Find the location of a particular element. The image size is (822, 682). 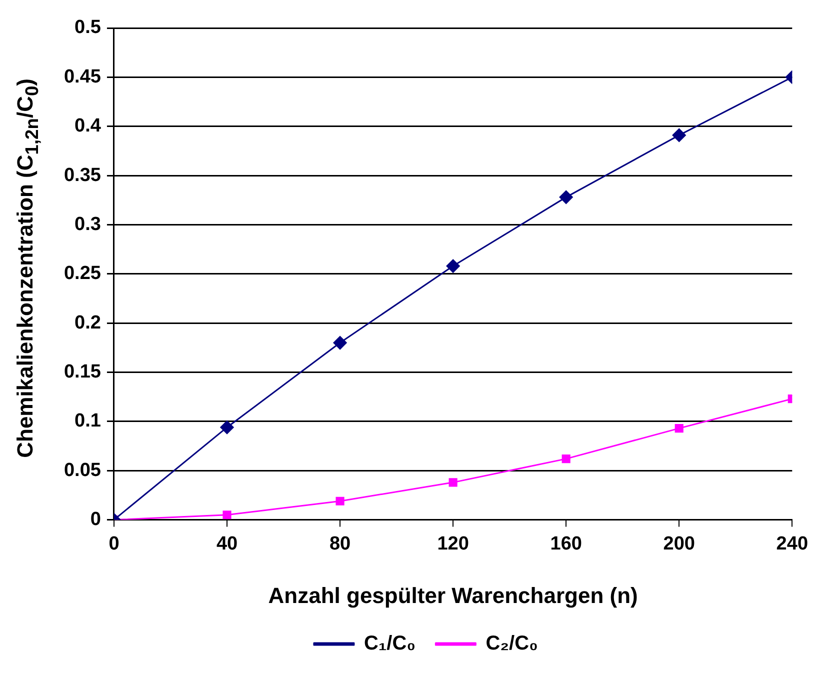

x-tick-label: 240 is located at coordinates (792, 543).